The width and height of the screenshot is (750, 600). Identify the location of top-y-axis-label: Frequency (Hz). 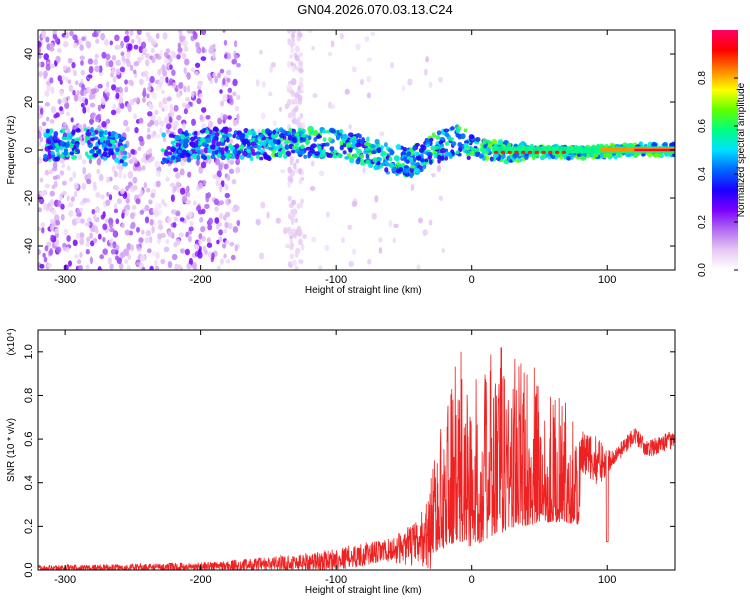
(11, 150).